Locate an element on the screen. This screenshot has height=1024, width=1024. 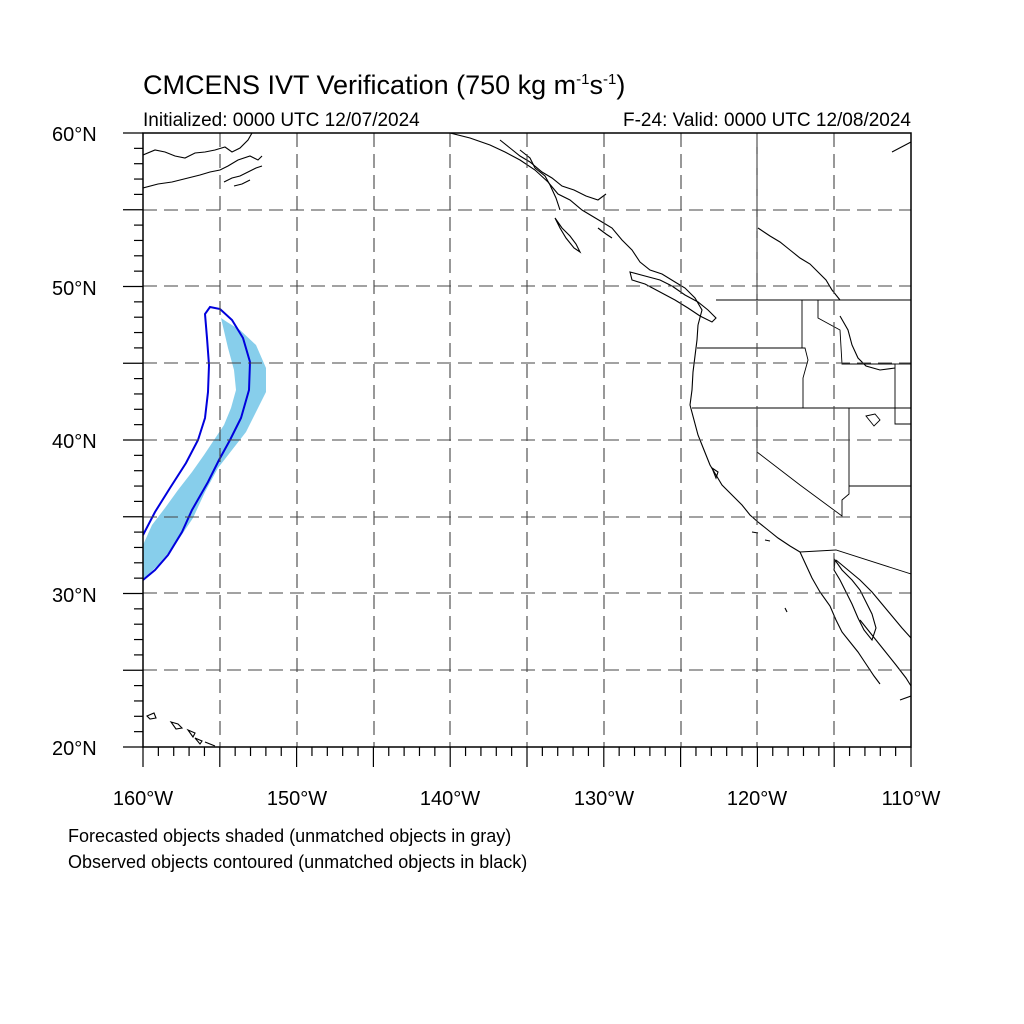
lat-label-20: 20°N is located at coordinates (74, 749).